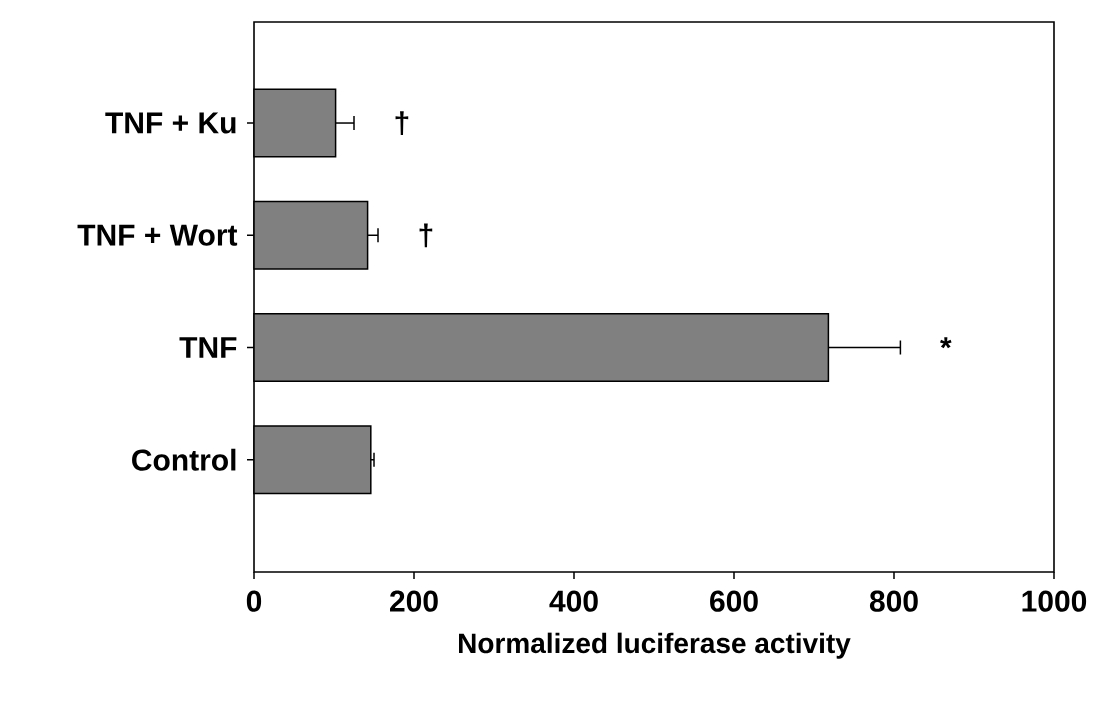  I want to click on y-tick-label: TNF, so click(208, 347).